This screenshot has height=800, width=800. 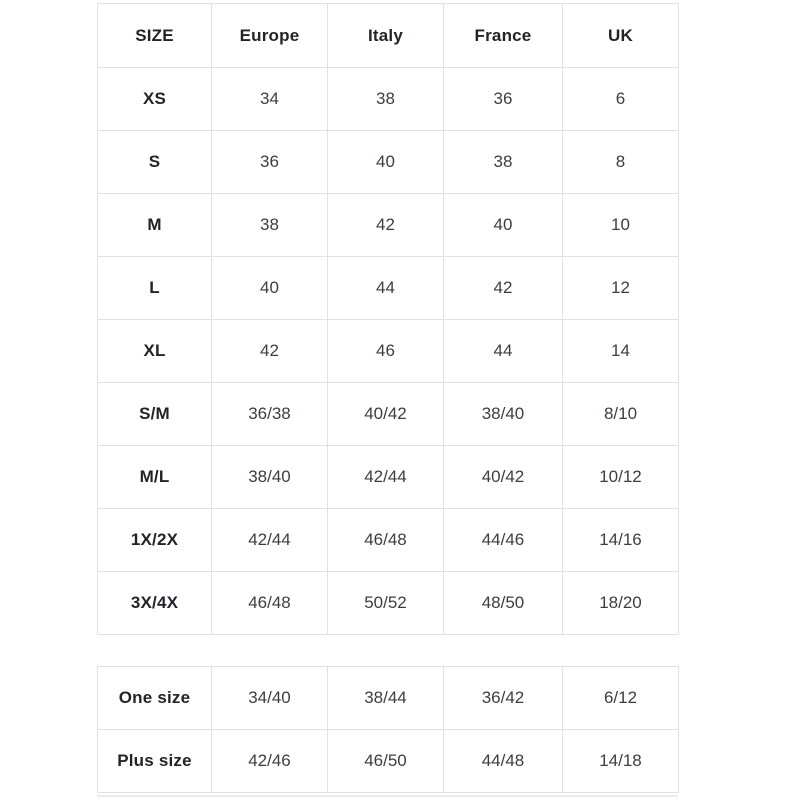 What do you see at coordinates (503, 761) in the screenshot?
I see `value-cell: 44/48` at bounding box center [503, 761].